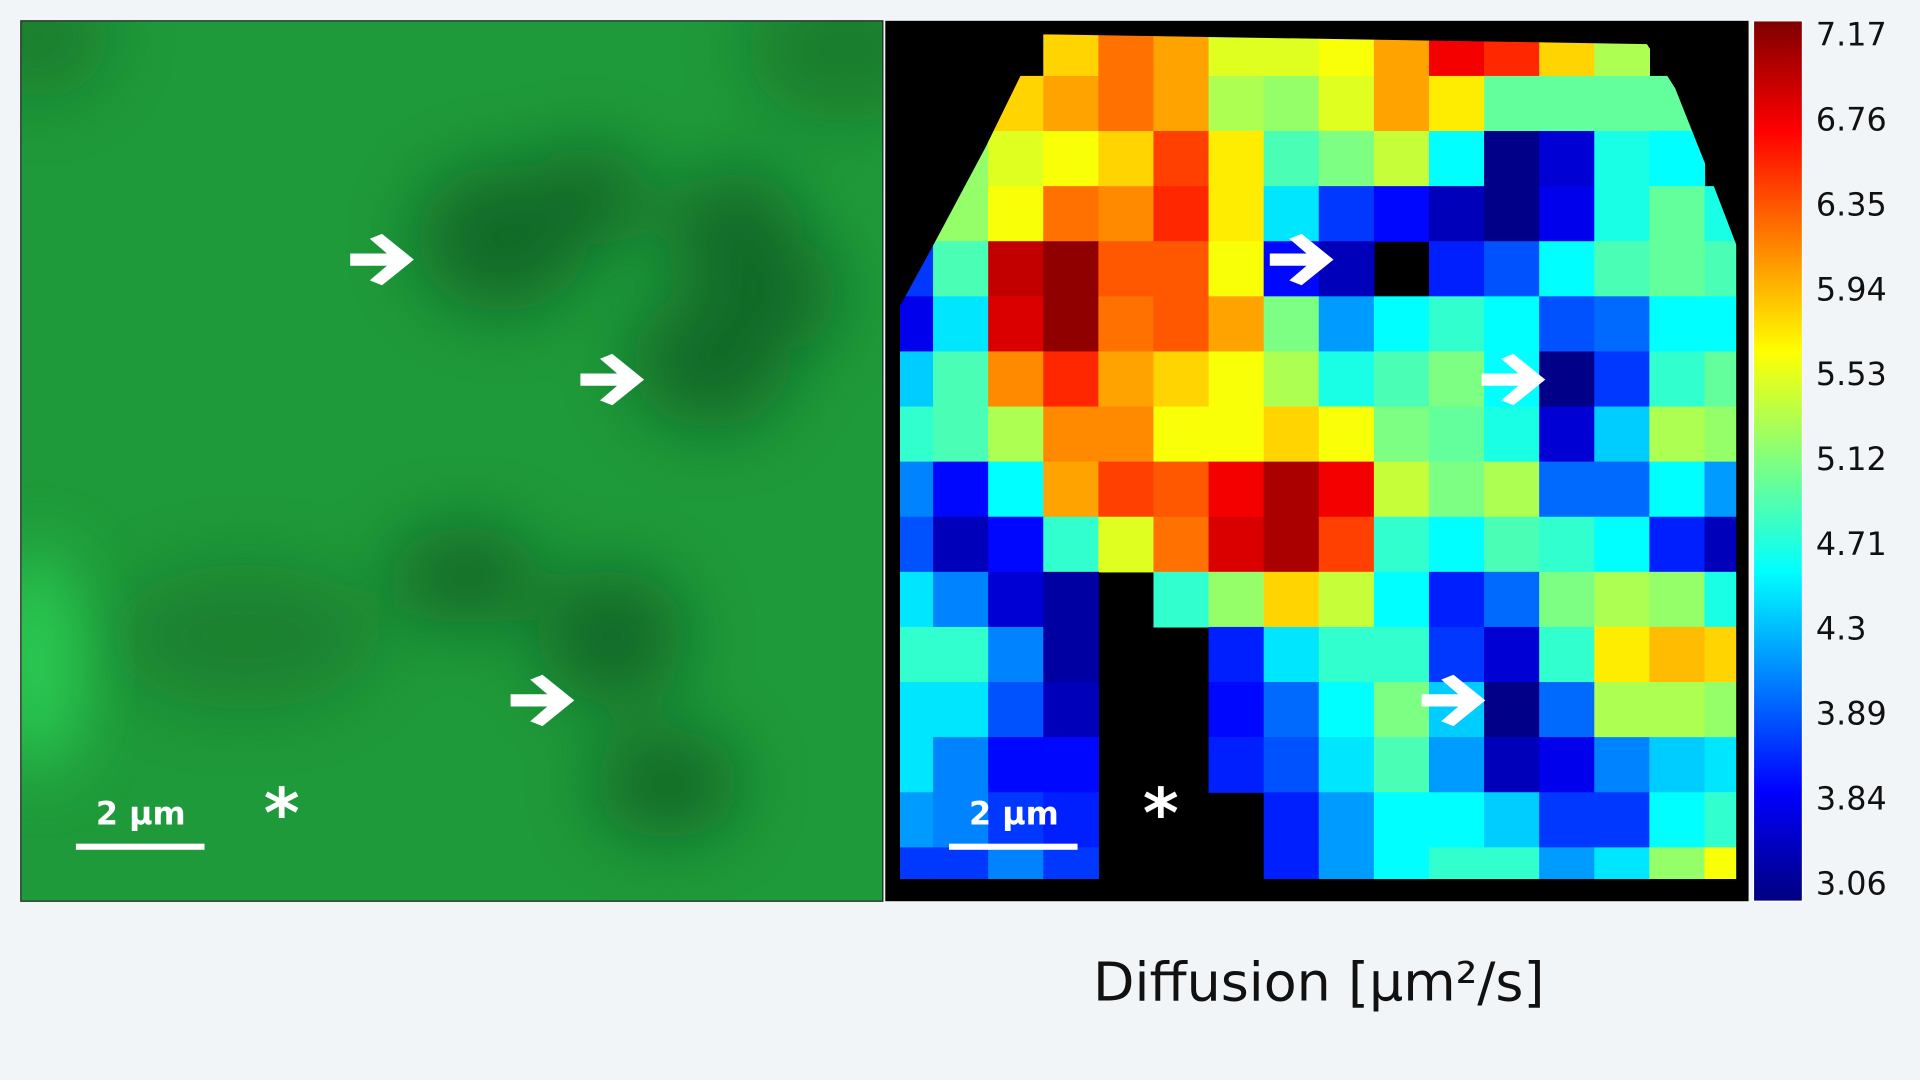  I want to click on scale-bar-label: 2 µm, so click(1014, 814).